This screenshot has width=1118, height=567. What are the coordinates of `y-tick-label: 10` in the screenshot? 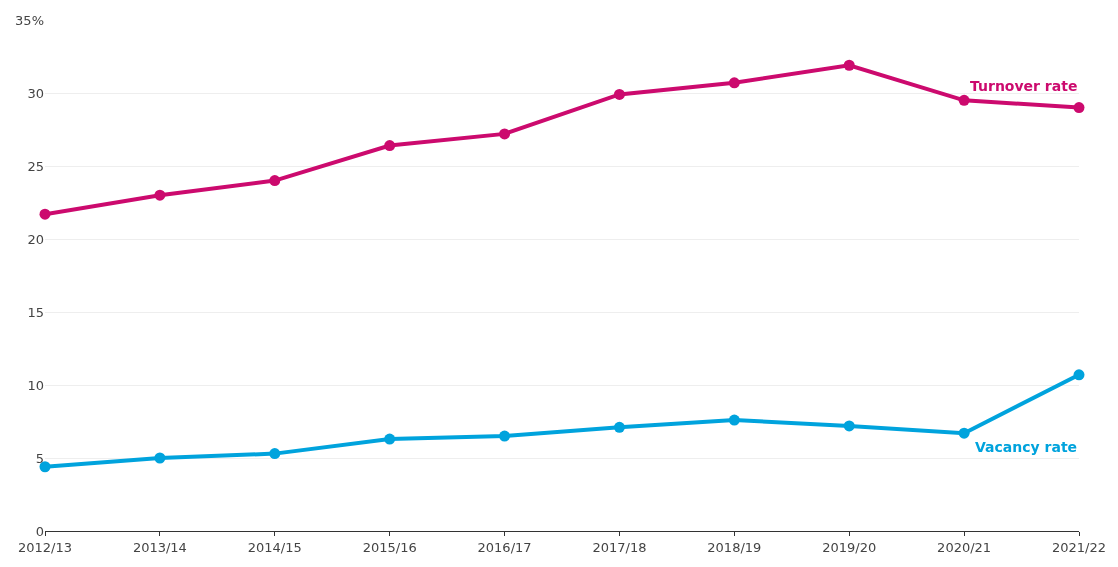 It's located at (35, 385).